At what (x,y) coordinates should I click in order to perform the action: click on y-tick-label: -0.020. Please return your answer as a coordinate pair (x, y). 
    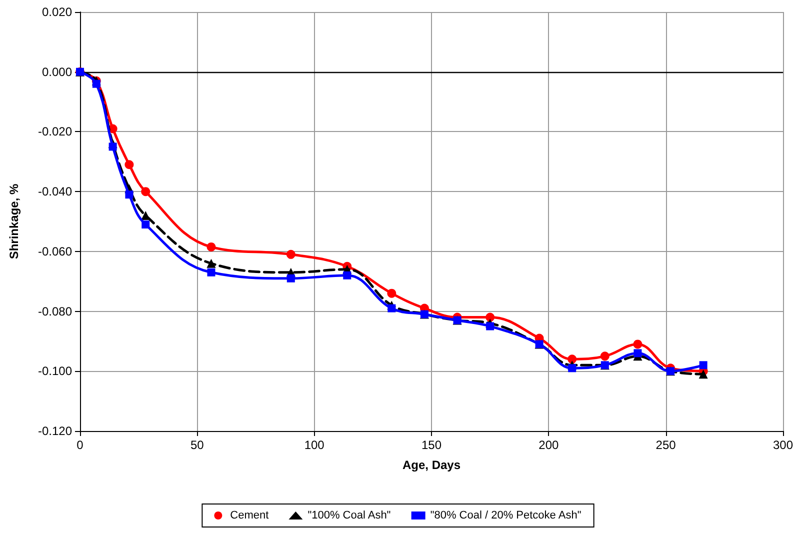
    Looking at the image, I should click on (55, 131).